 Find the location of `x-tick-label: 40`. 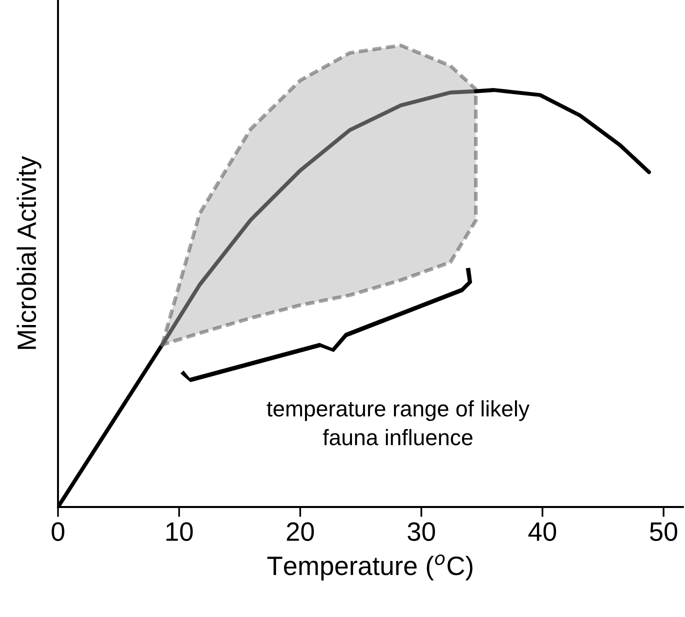

x-tick-label: 40 is located at coordinates (542, 531).